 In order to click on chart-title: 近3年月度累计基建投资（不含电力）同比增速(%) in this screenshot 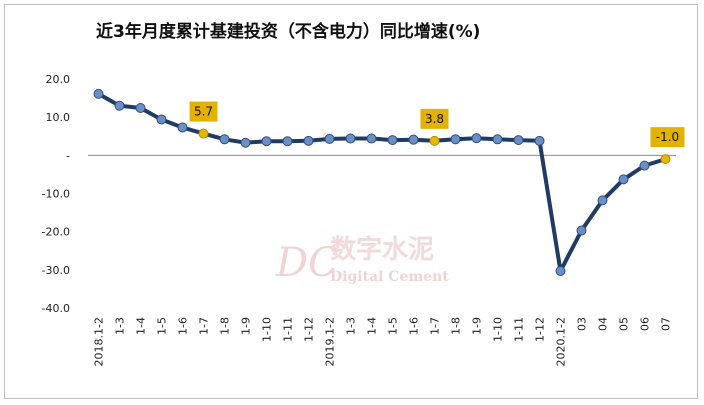, I will do `click(288, 32)`.